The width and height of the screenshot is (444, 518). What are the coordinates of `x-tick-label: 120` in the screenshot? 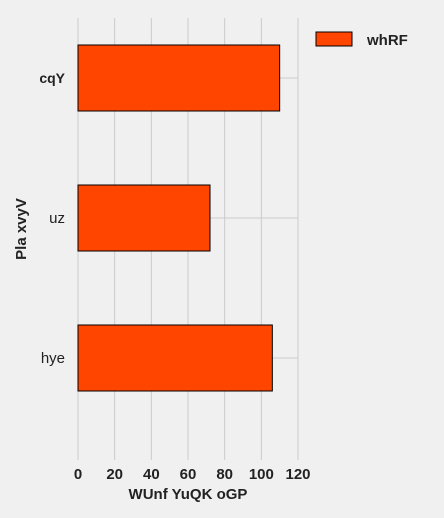 It's located at (297, 474).